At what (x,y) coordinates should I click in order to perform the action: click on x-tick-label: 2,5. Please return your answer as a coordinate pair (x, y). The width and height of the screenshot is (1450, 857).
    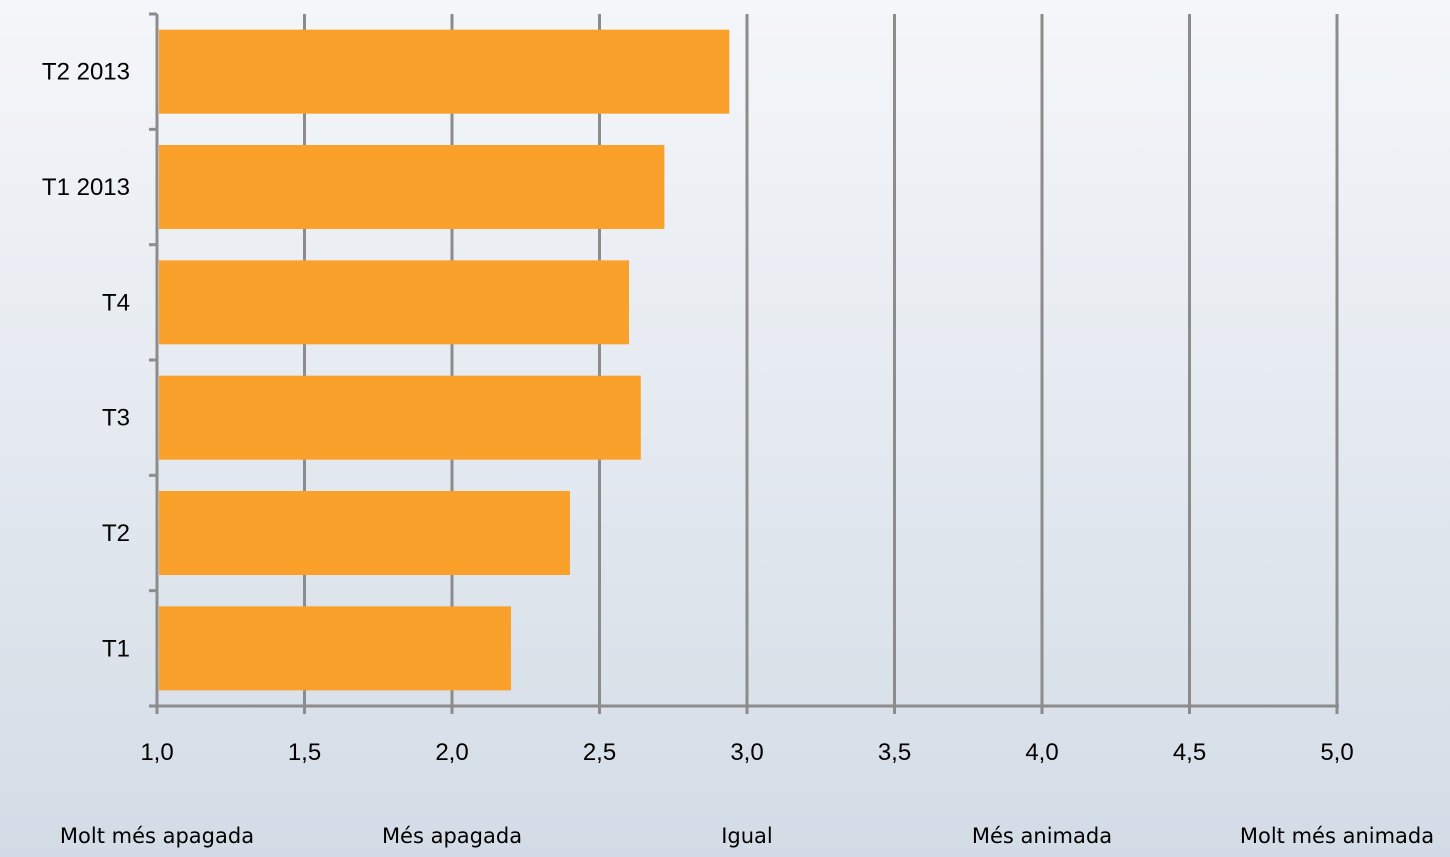
    Looking at the image, I should click on (599, 752).